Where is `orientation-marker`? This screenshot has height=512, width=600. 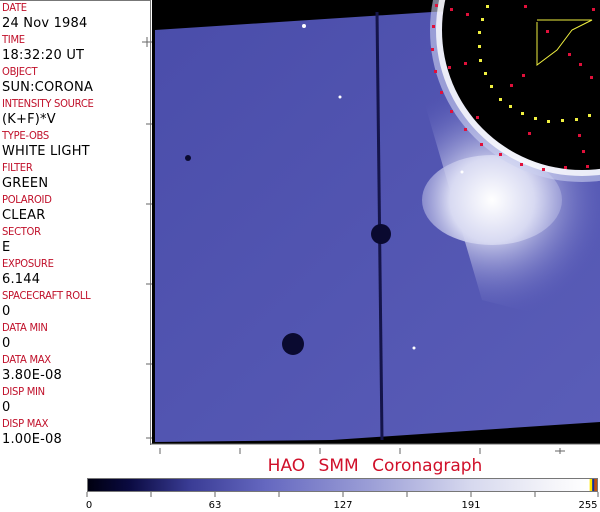 orientation-marker is located at coordinates (564, 42).